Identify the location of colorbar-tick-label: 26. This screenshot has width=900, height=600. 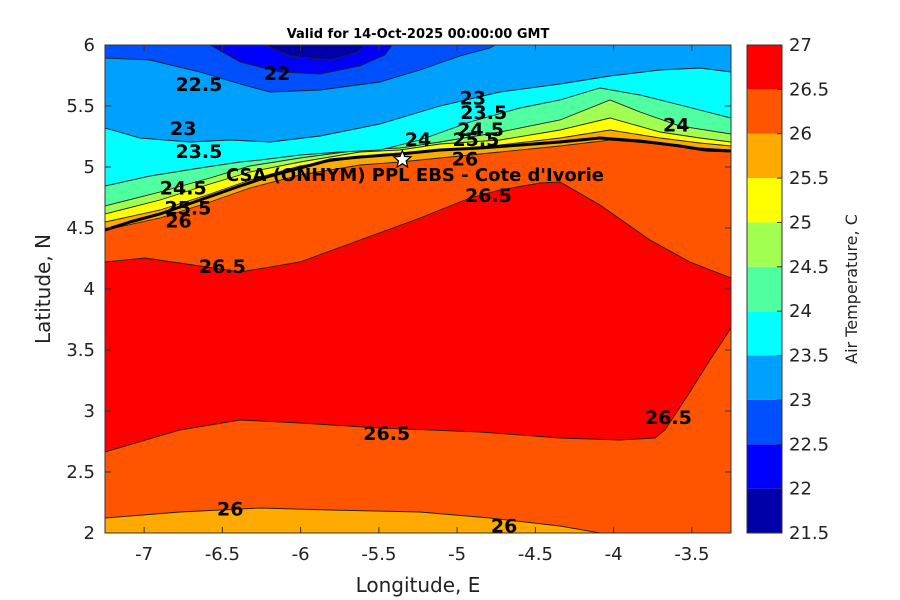
(800, 134).